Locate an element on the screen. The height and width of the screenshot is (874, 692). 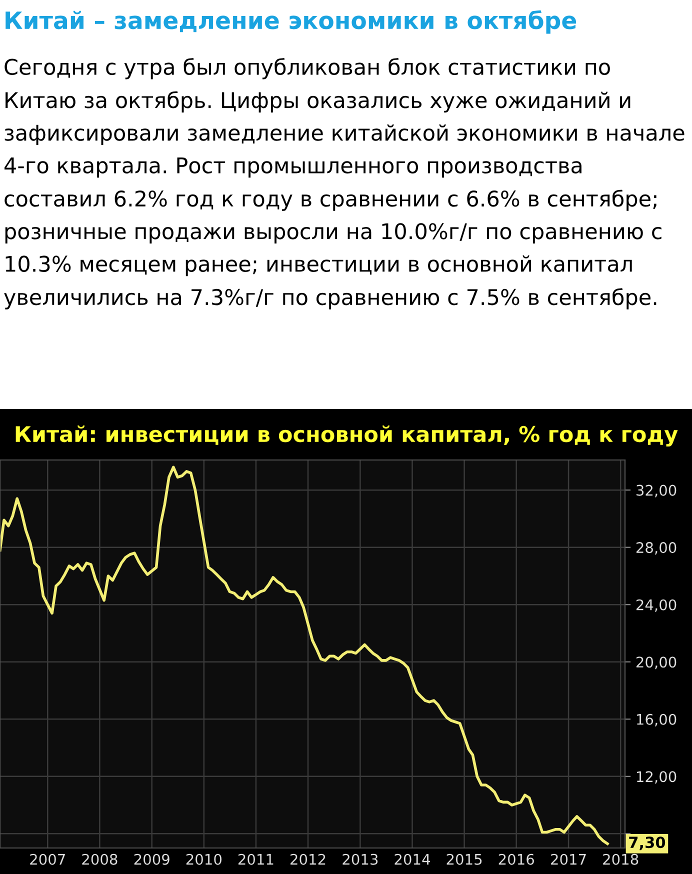
x-tick-label: 2013 is located at coordinates (360, 859).